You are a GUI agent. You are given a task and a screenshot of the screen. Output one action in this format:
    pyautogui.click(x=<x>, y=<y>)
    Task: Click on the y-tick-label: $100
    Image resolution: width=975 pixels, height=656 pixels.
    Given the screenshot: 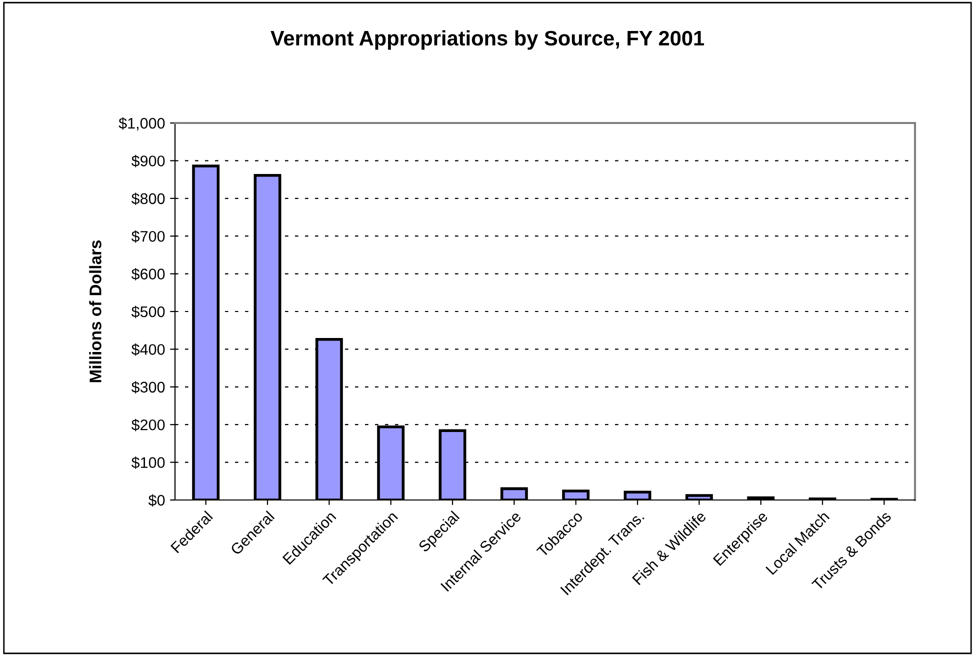 What is the action you would take?
    pyautogui.click(x=148, y=462)
    